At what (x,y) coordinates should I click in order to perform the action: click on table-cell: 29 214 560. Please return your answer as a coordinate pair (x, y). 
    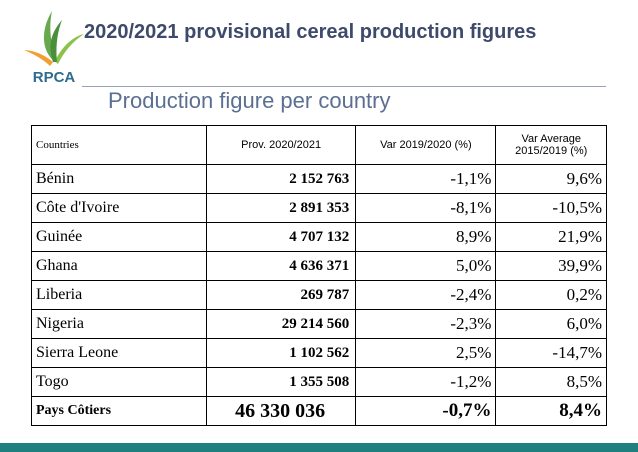
    Looking at the image, I should click on (281, 324).